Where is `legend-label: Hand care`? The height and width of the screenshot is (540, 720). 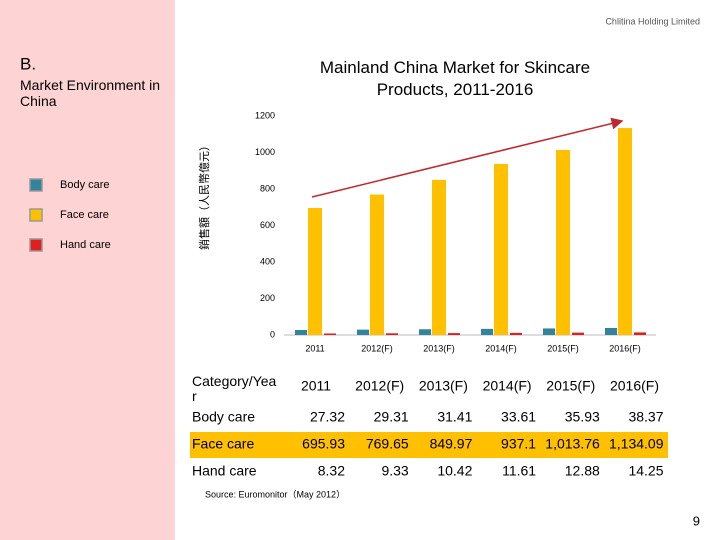
legend-label: Hand care is located at coordinates (85, 245).